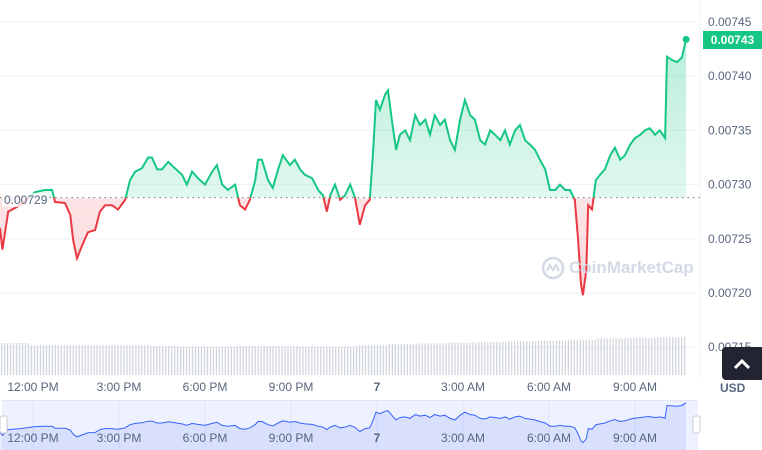 This screenshot has width=762, height=450. I want to click on navigator-area, so click(343, 426).